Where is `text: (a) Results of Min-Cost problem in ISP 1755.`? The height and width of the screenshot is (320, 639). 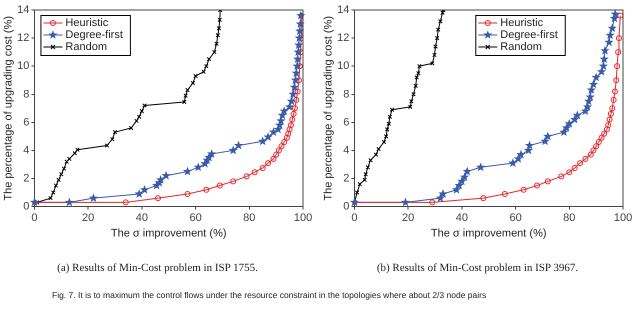
text: (a) Results of Min-Cost problem in ISP 1755. is located at coordinates (157, 268).